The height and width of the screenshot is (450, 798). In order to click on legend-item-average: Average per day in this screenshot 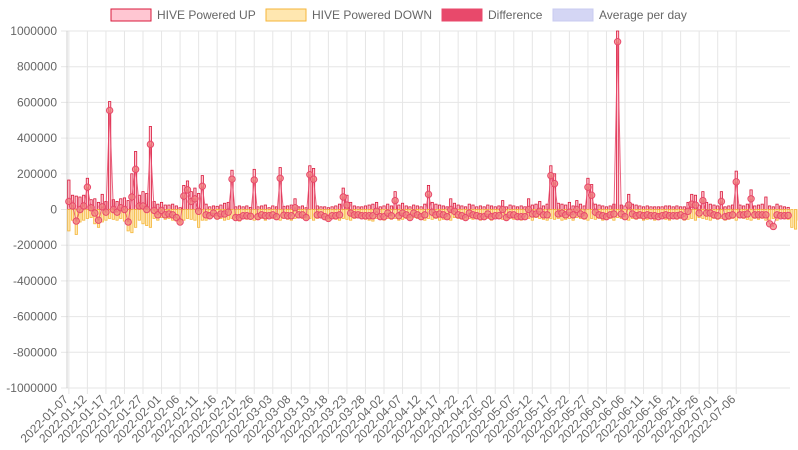, I will do `click(619, 15)`.